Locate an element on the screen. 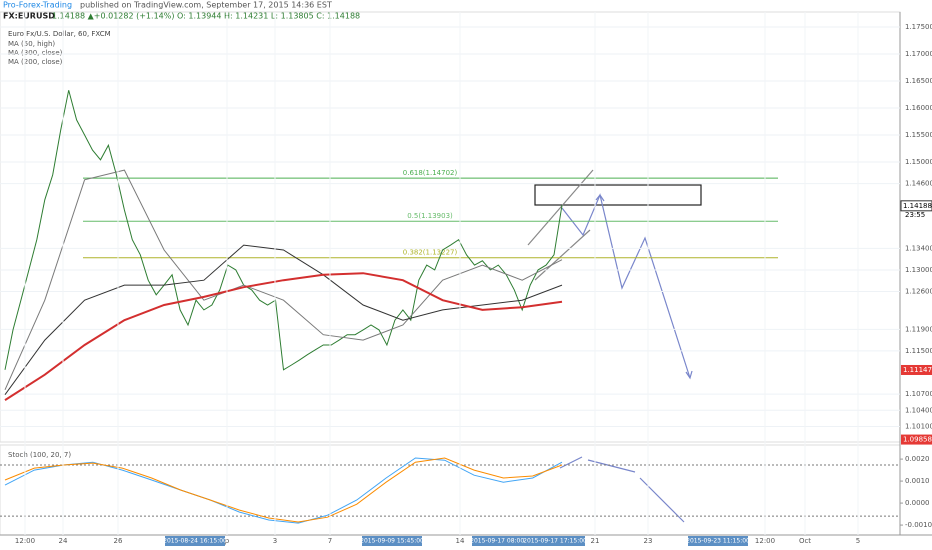  price-label: 1.09858 is located at coordinates (917, 440).